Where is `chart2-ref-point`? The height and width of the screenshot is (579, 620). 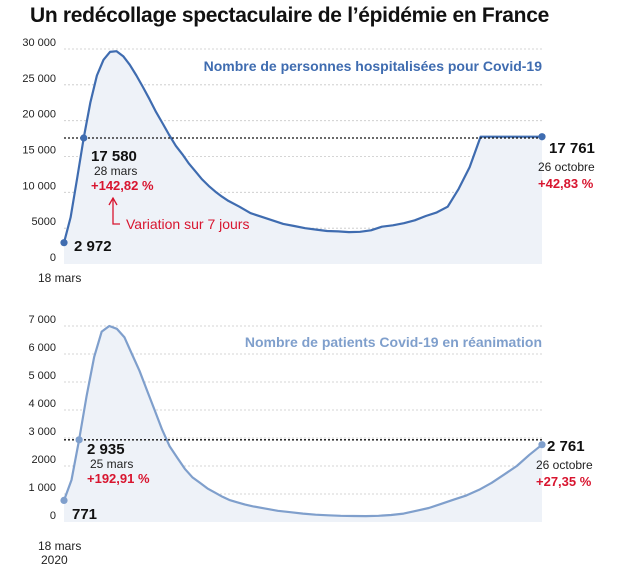 chart2-ref-point is located at coordinates (79, 440).